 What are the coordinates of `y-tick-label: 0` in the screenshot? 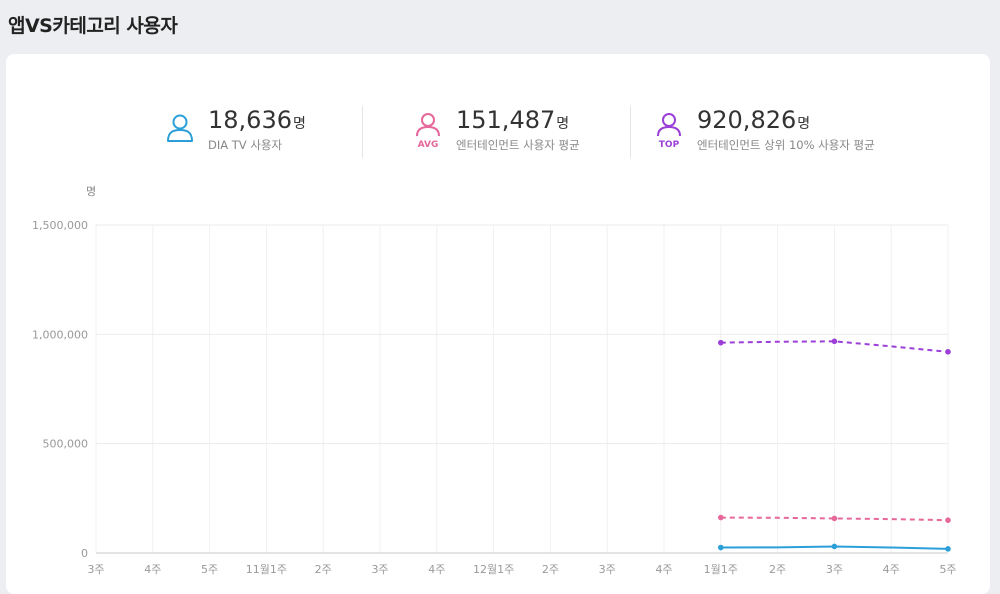 It's located at (84, 553).